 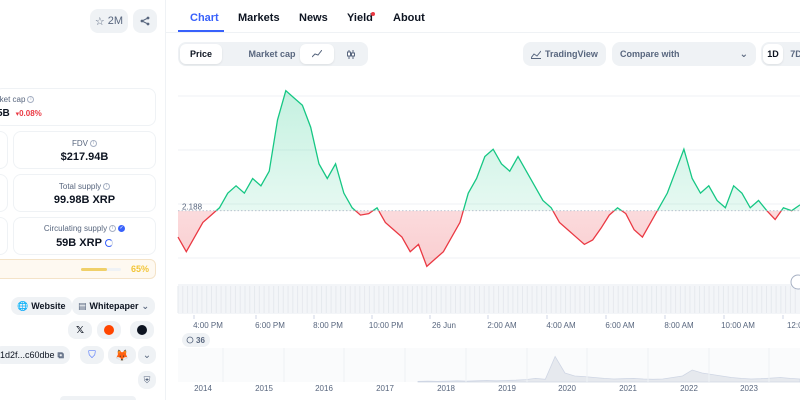 I want to click on fdv-value: $217.94B, so click(x=84, y=157).